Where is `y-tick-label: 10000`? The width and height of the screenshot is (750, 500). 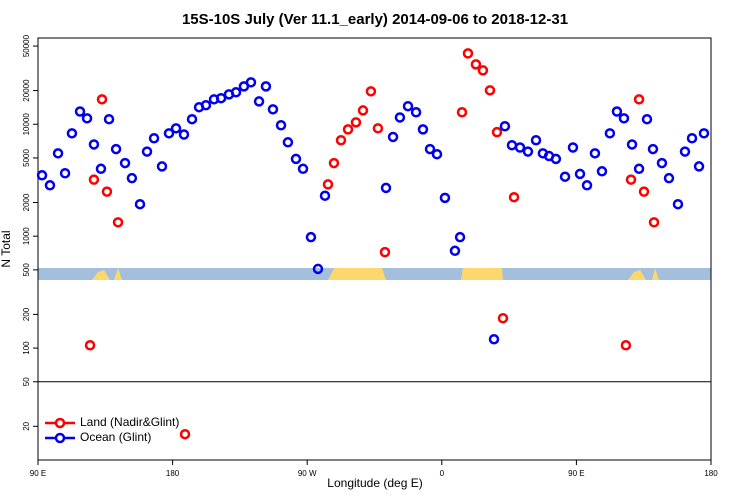 y-tick-label: 10000 is located at coordinates (26, 124).